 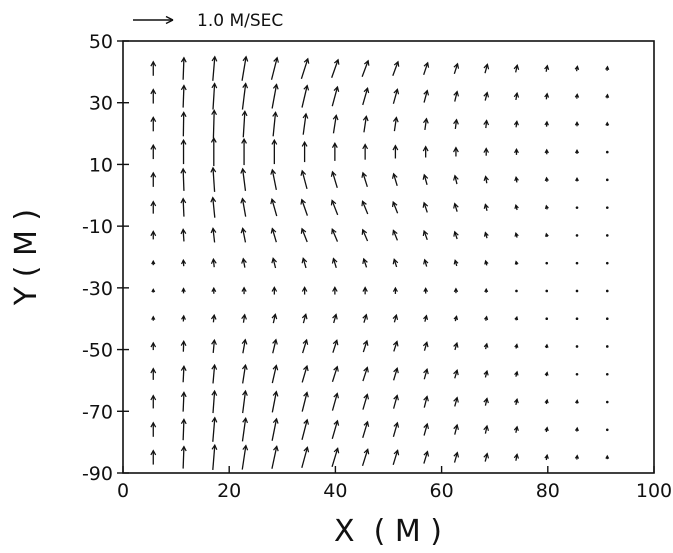 I want to click on y-tick-label--90: -90, so click(x=97, y=474).